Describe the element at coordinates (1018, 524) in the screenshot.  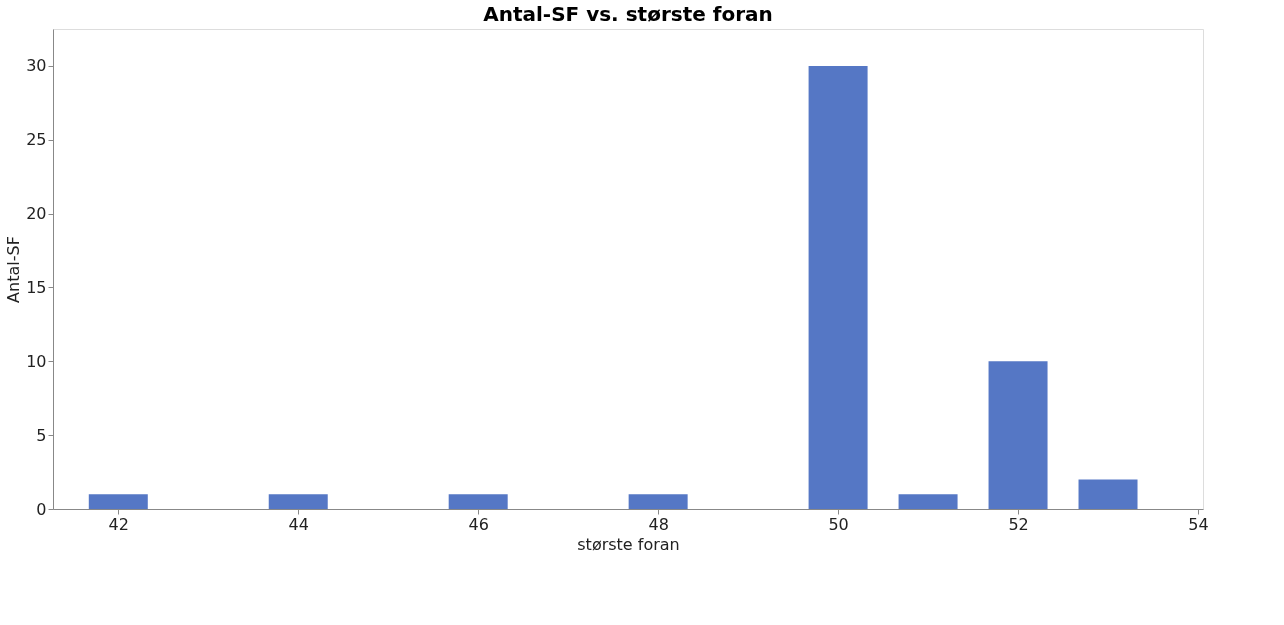
I see `x-tick-label: 52` at that location.